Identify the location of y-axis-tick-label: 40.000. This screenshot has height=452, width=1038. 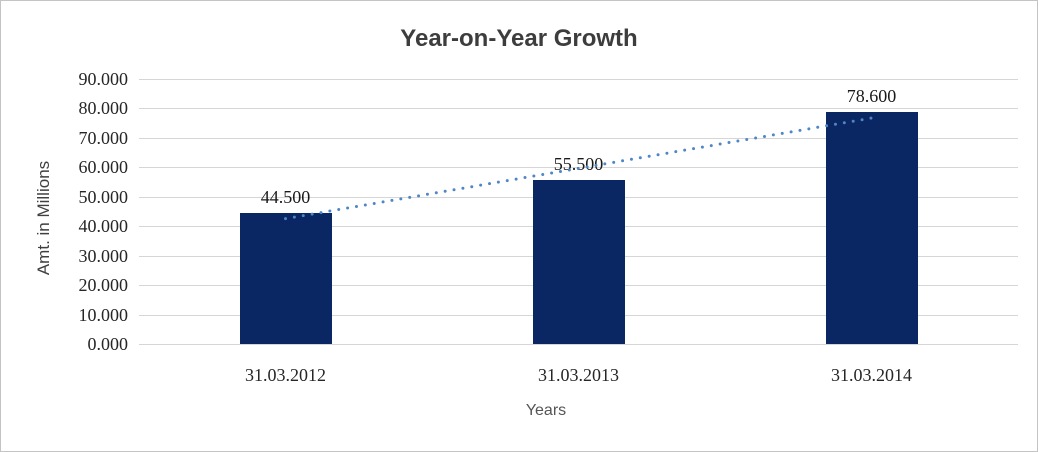
(103, 226).